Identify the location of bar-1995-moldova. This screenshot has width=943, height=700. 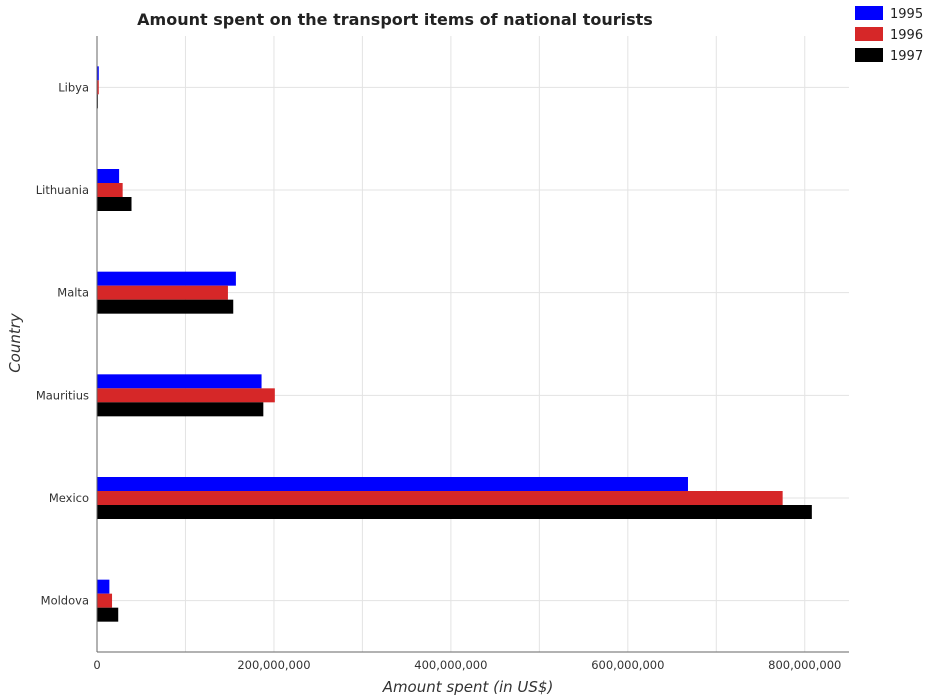
(103, 586).